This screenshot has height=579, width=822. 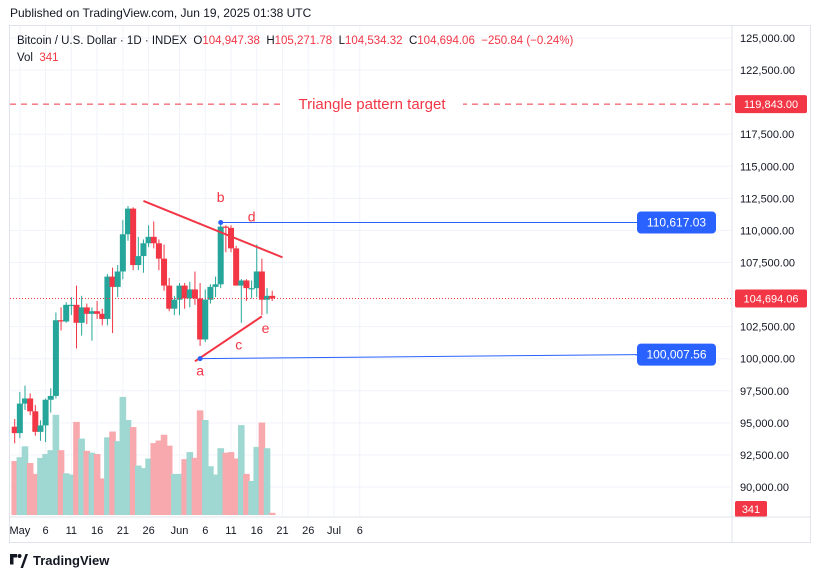 What do you see at coordinates (770, 299) in the screenshot?
I see `last-price-text: 104,694.06` at bounding box center [770, 299].